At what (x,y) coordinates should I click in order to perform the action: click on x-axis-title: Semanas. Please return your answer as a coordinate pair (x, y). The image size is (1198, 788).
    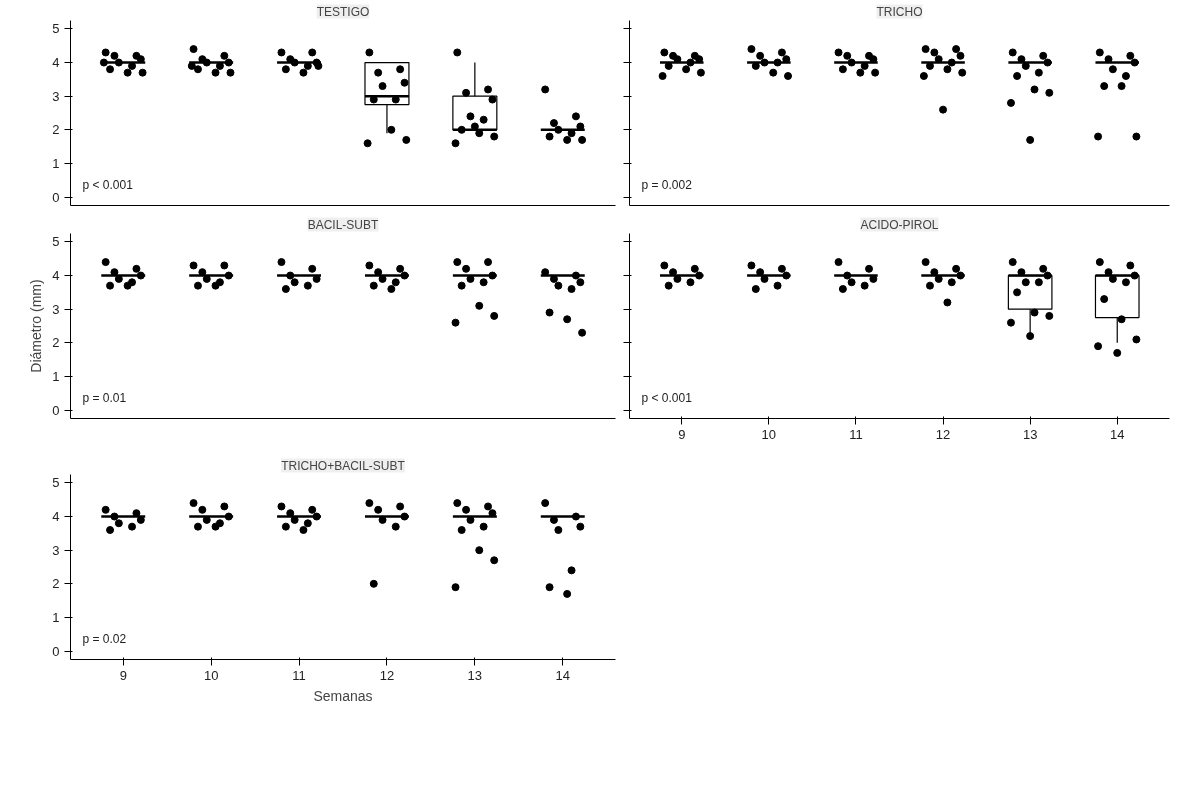
    Looking at the image, I should click on (343, 695).